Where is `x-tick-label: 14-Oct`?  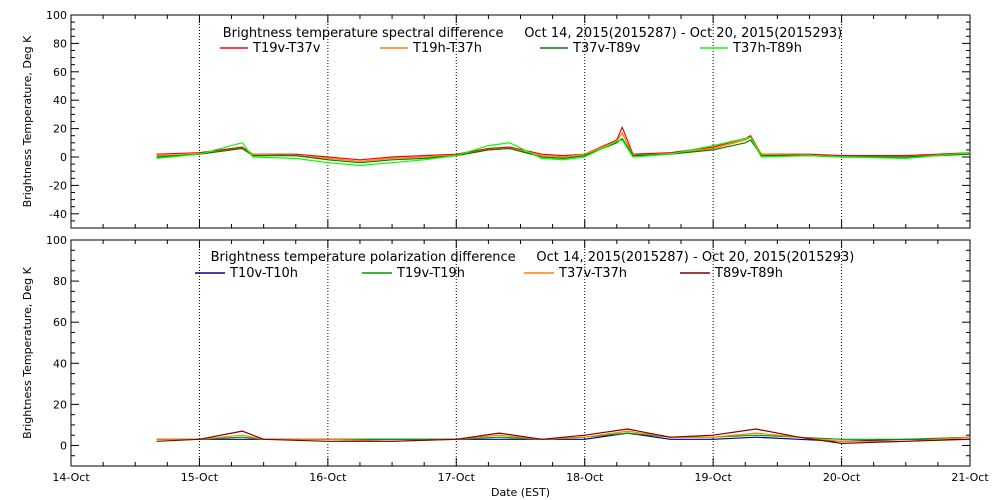
x-tick-label: 14-Oct is located at coordinates (71, 477).